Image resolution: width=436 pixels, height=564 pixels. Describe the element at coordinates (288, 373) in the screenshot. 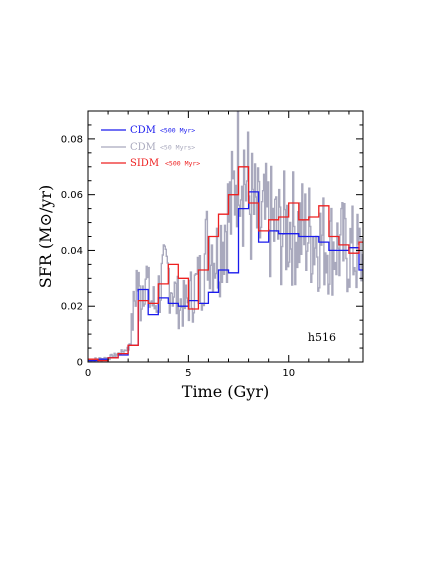

I see `x-tick-label: 10` at that location.